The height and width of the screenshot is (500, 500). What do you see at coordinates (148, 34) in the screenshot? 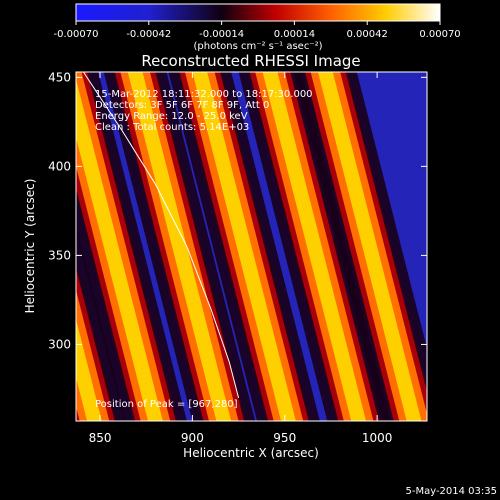
I see `colorbar-tick-label: -0.00042` at bounding box center [148, 34].